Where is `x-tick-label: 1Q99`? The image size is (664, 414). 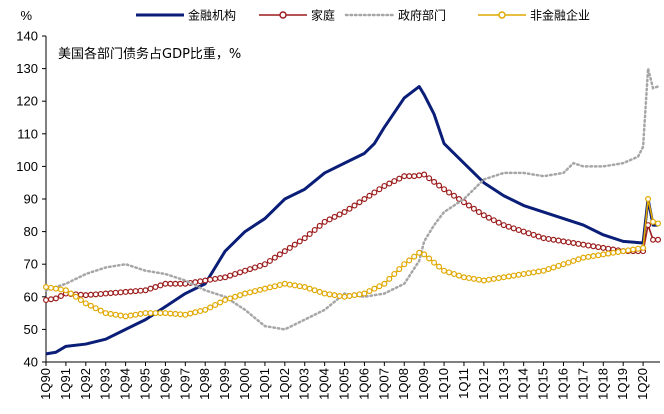
x-tick-label: 1Q99 is located at coordinates (224, 384).